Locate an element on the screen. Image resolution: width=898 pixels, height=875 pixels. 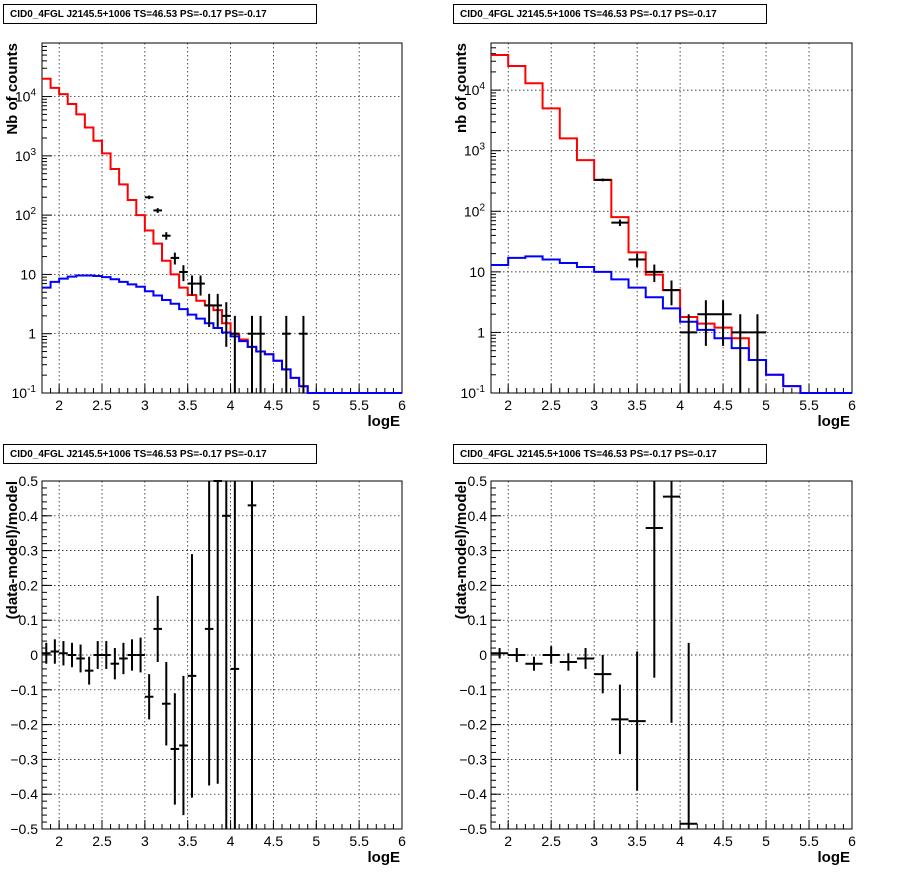
y-axis-label: Nb of counts is located at coordinates (12, 89).